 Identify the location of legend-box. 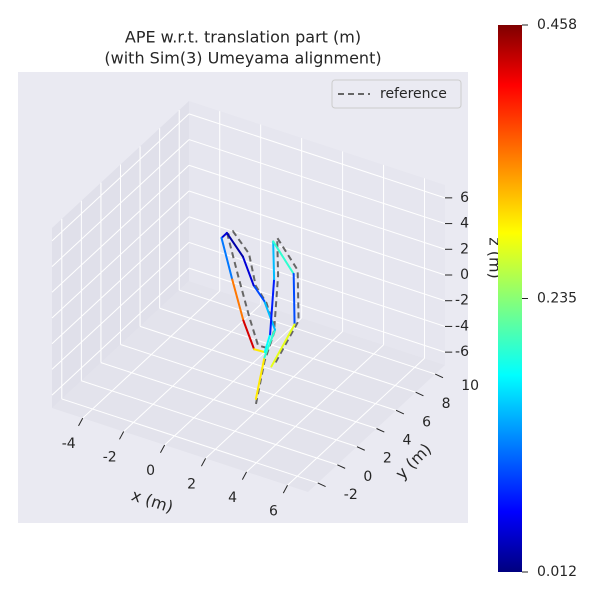
(396, 94).